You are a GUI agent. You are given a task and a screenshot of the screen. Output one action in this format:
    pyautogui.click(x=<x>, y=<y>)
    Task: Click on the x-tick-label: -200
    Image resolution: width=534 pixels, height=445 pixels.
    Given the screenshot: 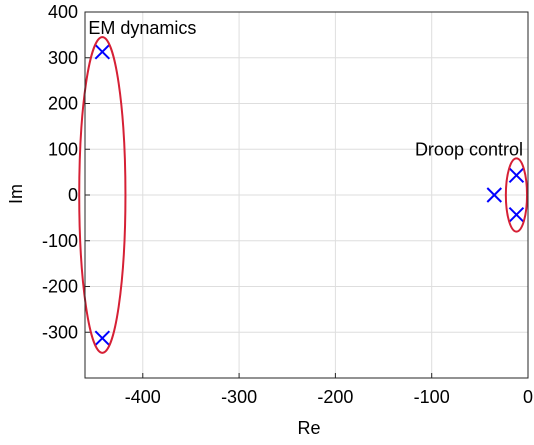 What is the action you would take?
    pyautogui.click(x=335, y=397)
    